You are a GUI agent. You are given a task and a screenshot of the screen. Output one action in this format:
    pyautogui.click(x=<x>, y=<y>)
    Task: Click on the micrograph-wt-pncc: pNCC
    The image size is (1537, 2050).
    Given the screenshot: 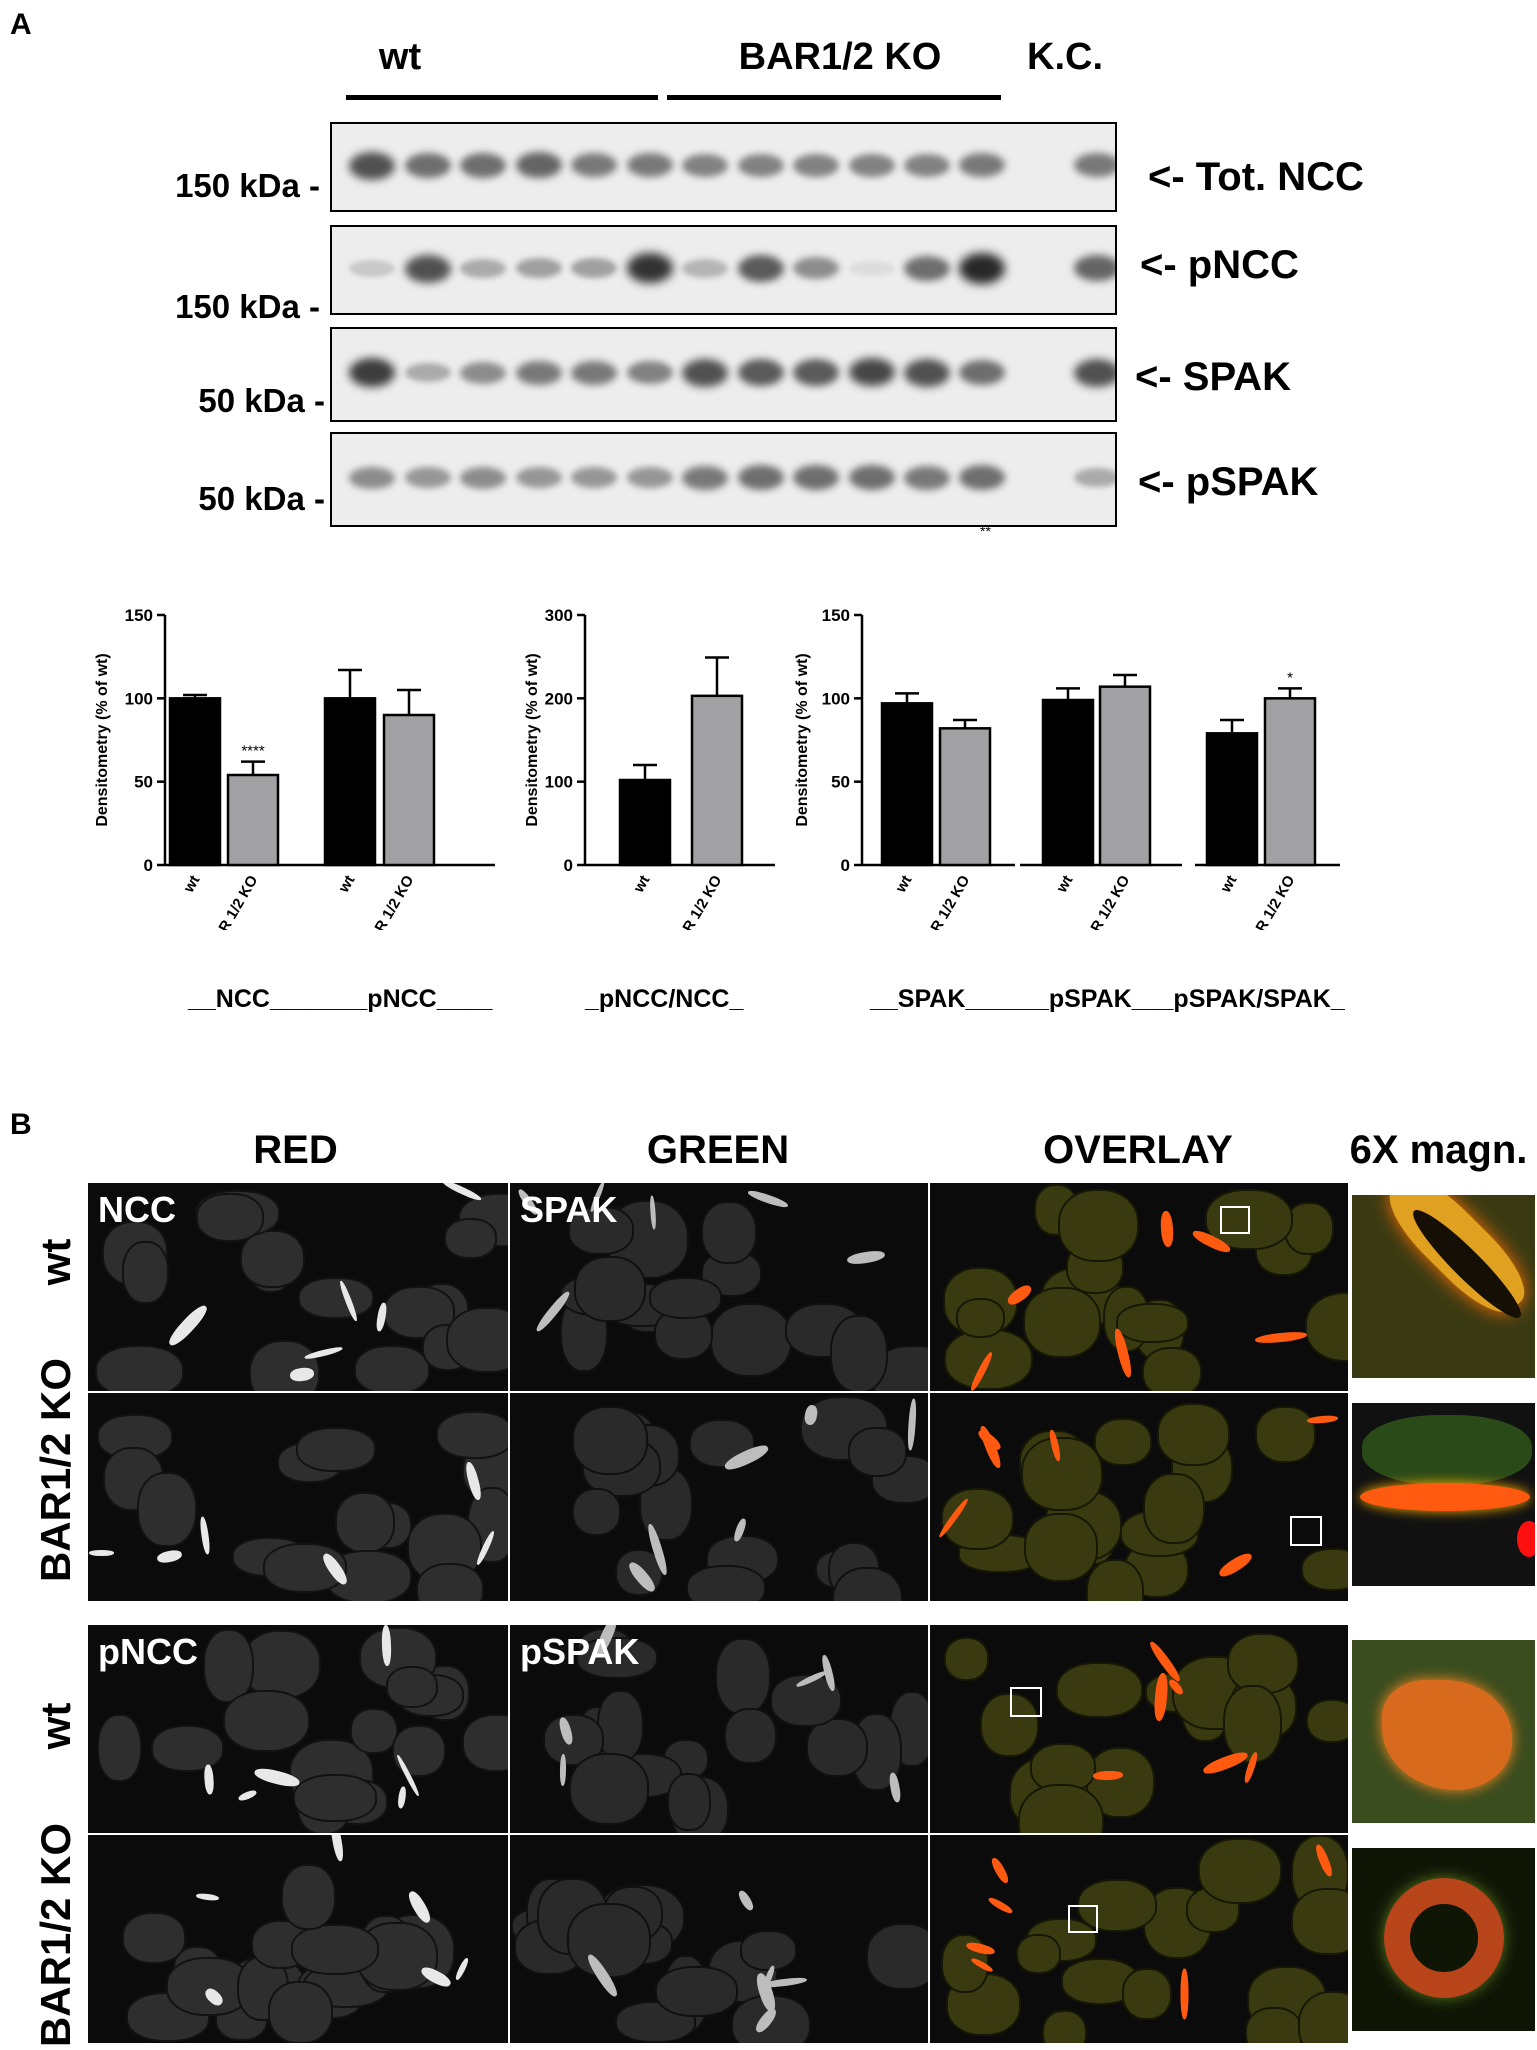 What is the action you would take?
    pyautogui.click(x=298, y=1729)
    